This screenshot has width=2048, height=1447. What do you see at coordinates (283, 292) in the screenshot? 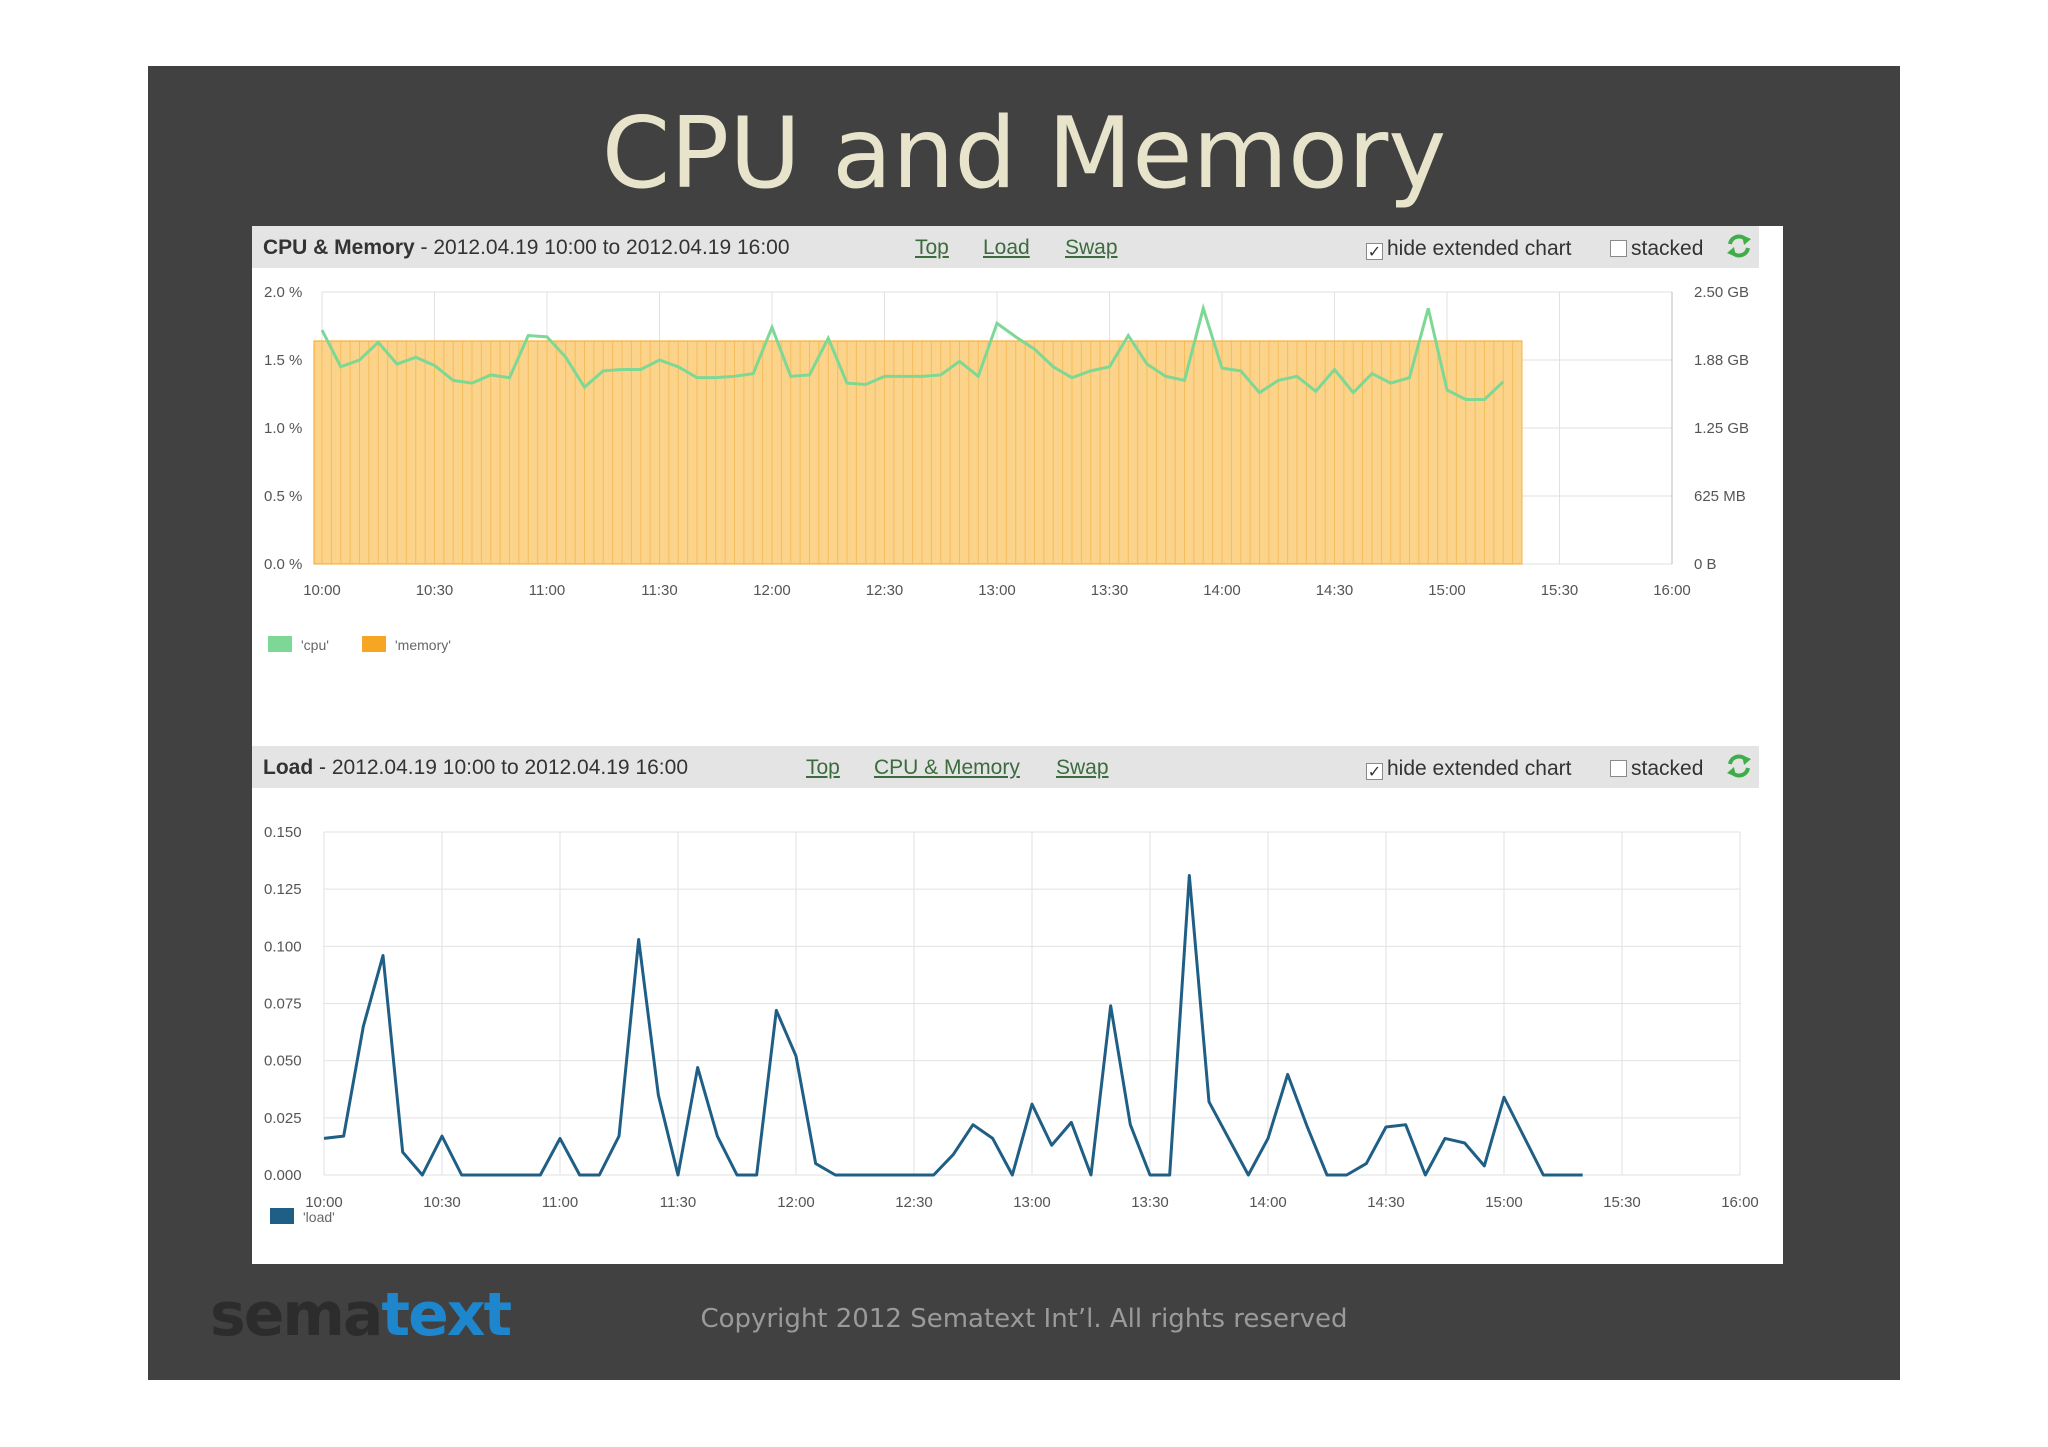
I see `y-tick-label-left: 2.0 %` at bounding box center [283, 292].